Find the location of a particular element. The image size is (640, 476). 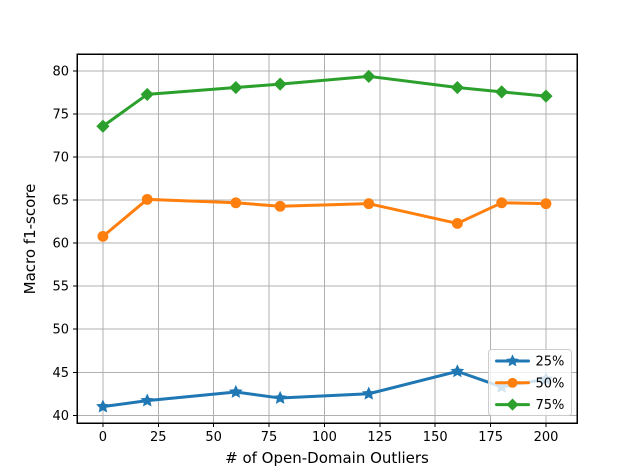

x-tick-label: 75 is located at coordinates (269, 437).